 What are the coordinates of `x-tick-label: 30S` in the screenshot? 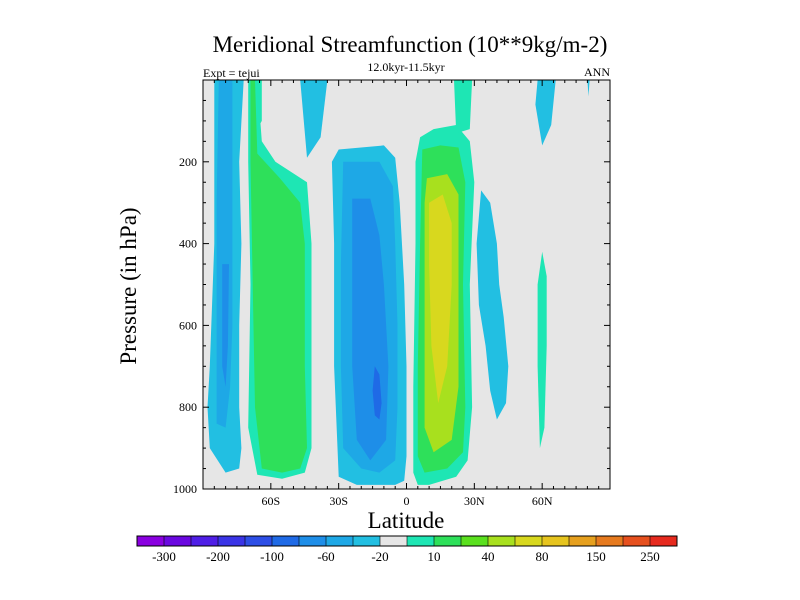 It's located at (338, 501).